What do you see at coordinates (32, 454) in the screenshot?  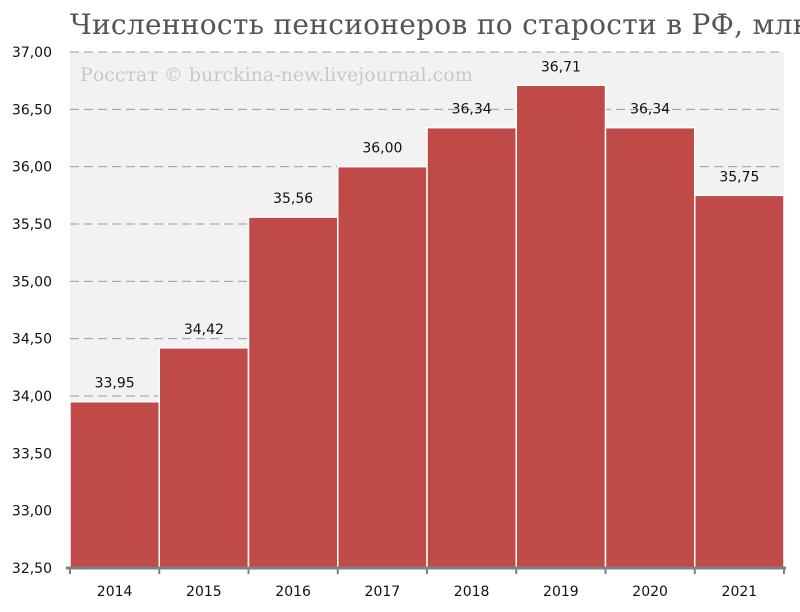 I see `y-tick-label: 33,50` at bounding box center [32, 454].